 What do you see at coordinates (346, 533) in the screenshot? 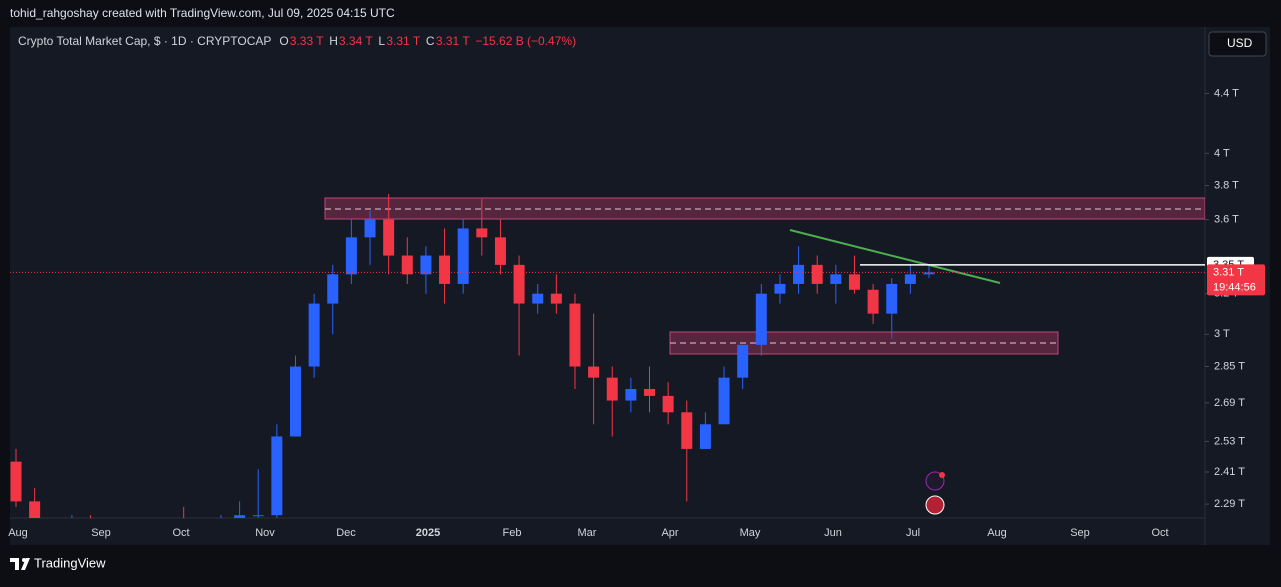
I see `x-tick-label: Dec` at bounding box center [346, 533].